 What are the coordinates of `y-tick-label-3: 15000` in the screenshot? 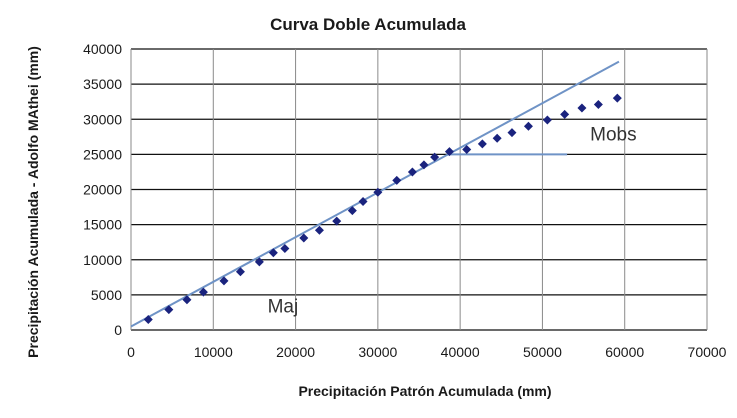 It's located at (102, 225).